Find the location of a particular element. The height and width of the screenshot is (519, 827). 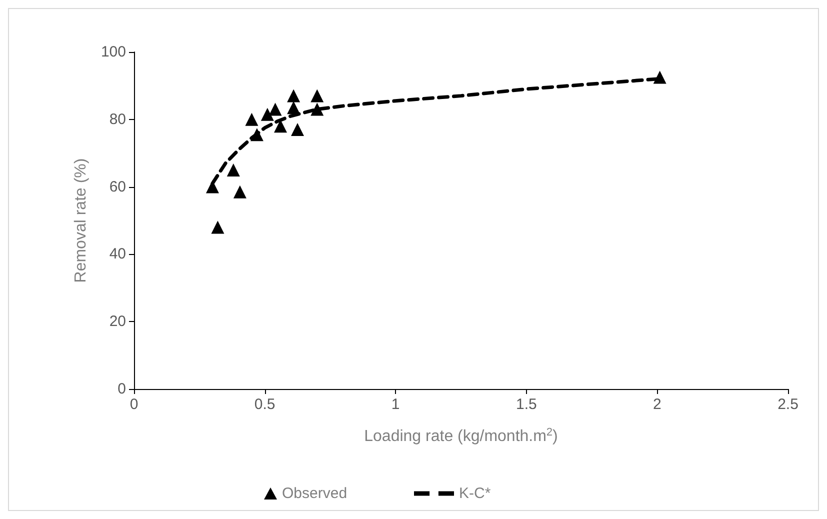

x-tick-label: 2 is located at coordinates (657, 404).